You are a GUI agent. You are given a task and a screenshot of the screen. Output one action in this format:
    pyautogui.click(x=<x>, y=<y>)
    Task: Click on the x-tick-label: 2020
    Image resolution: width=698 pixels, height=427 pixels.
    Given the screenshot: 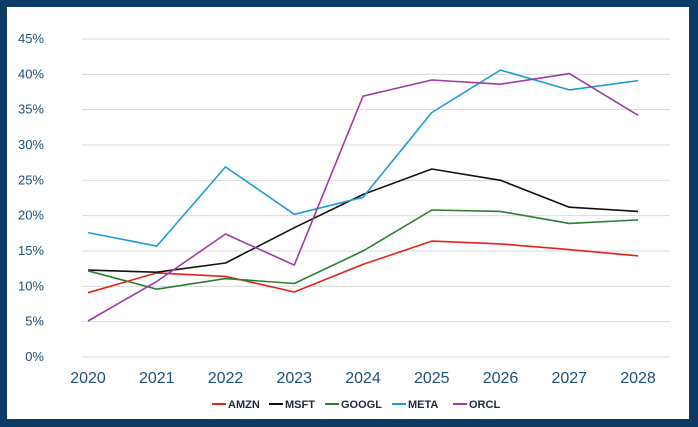 What is the action you would take?
    pyautogui.click(x=88, y=378)
    